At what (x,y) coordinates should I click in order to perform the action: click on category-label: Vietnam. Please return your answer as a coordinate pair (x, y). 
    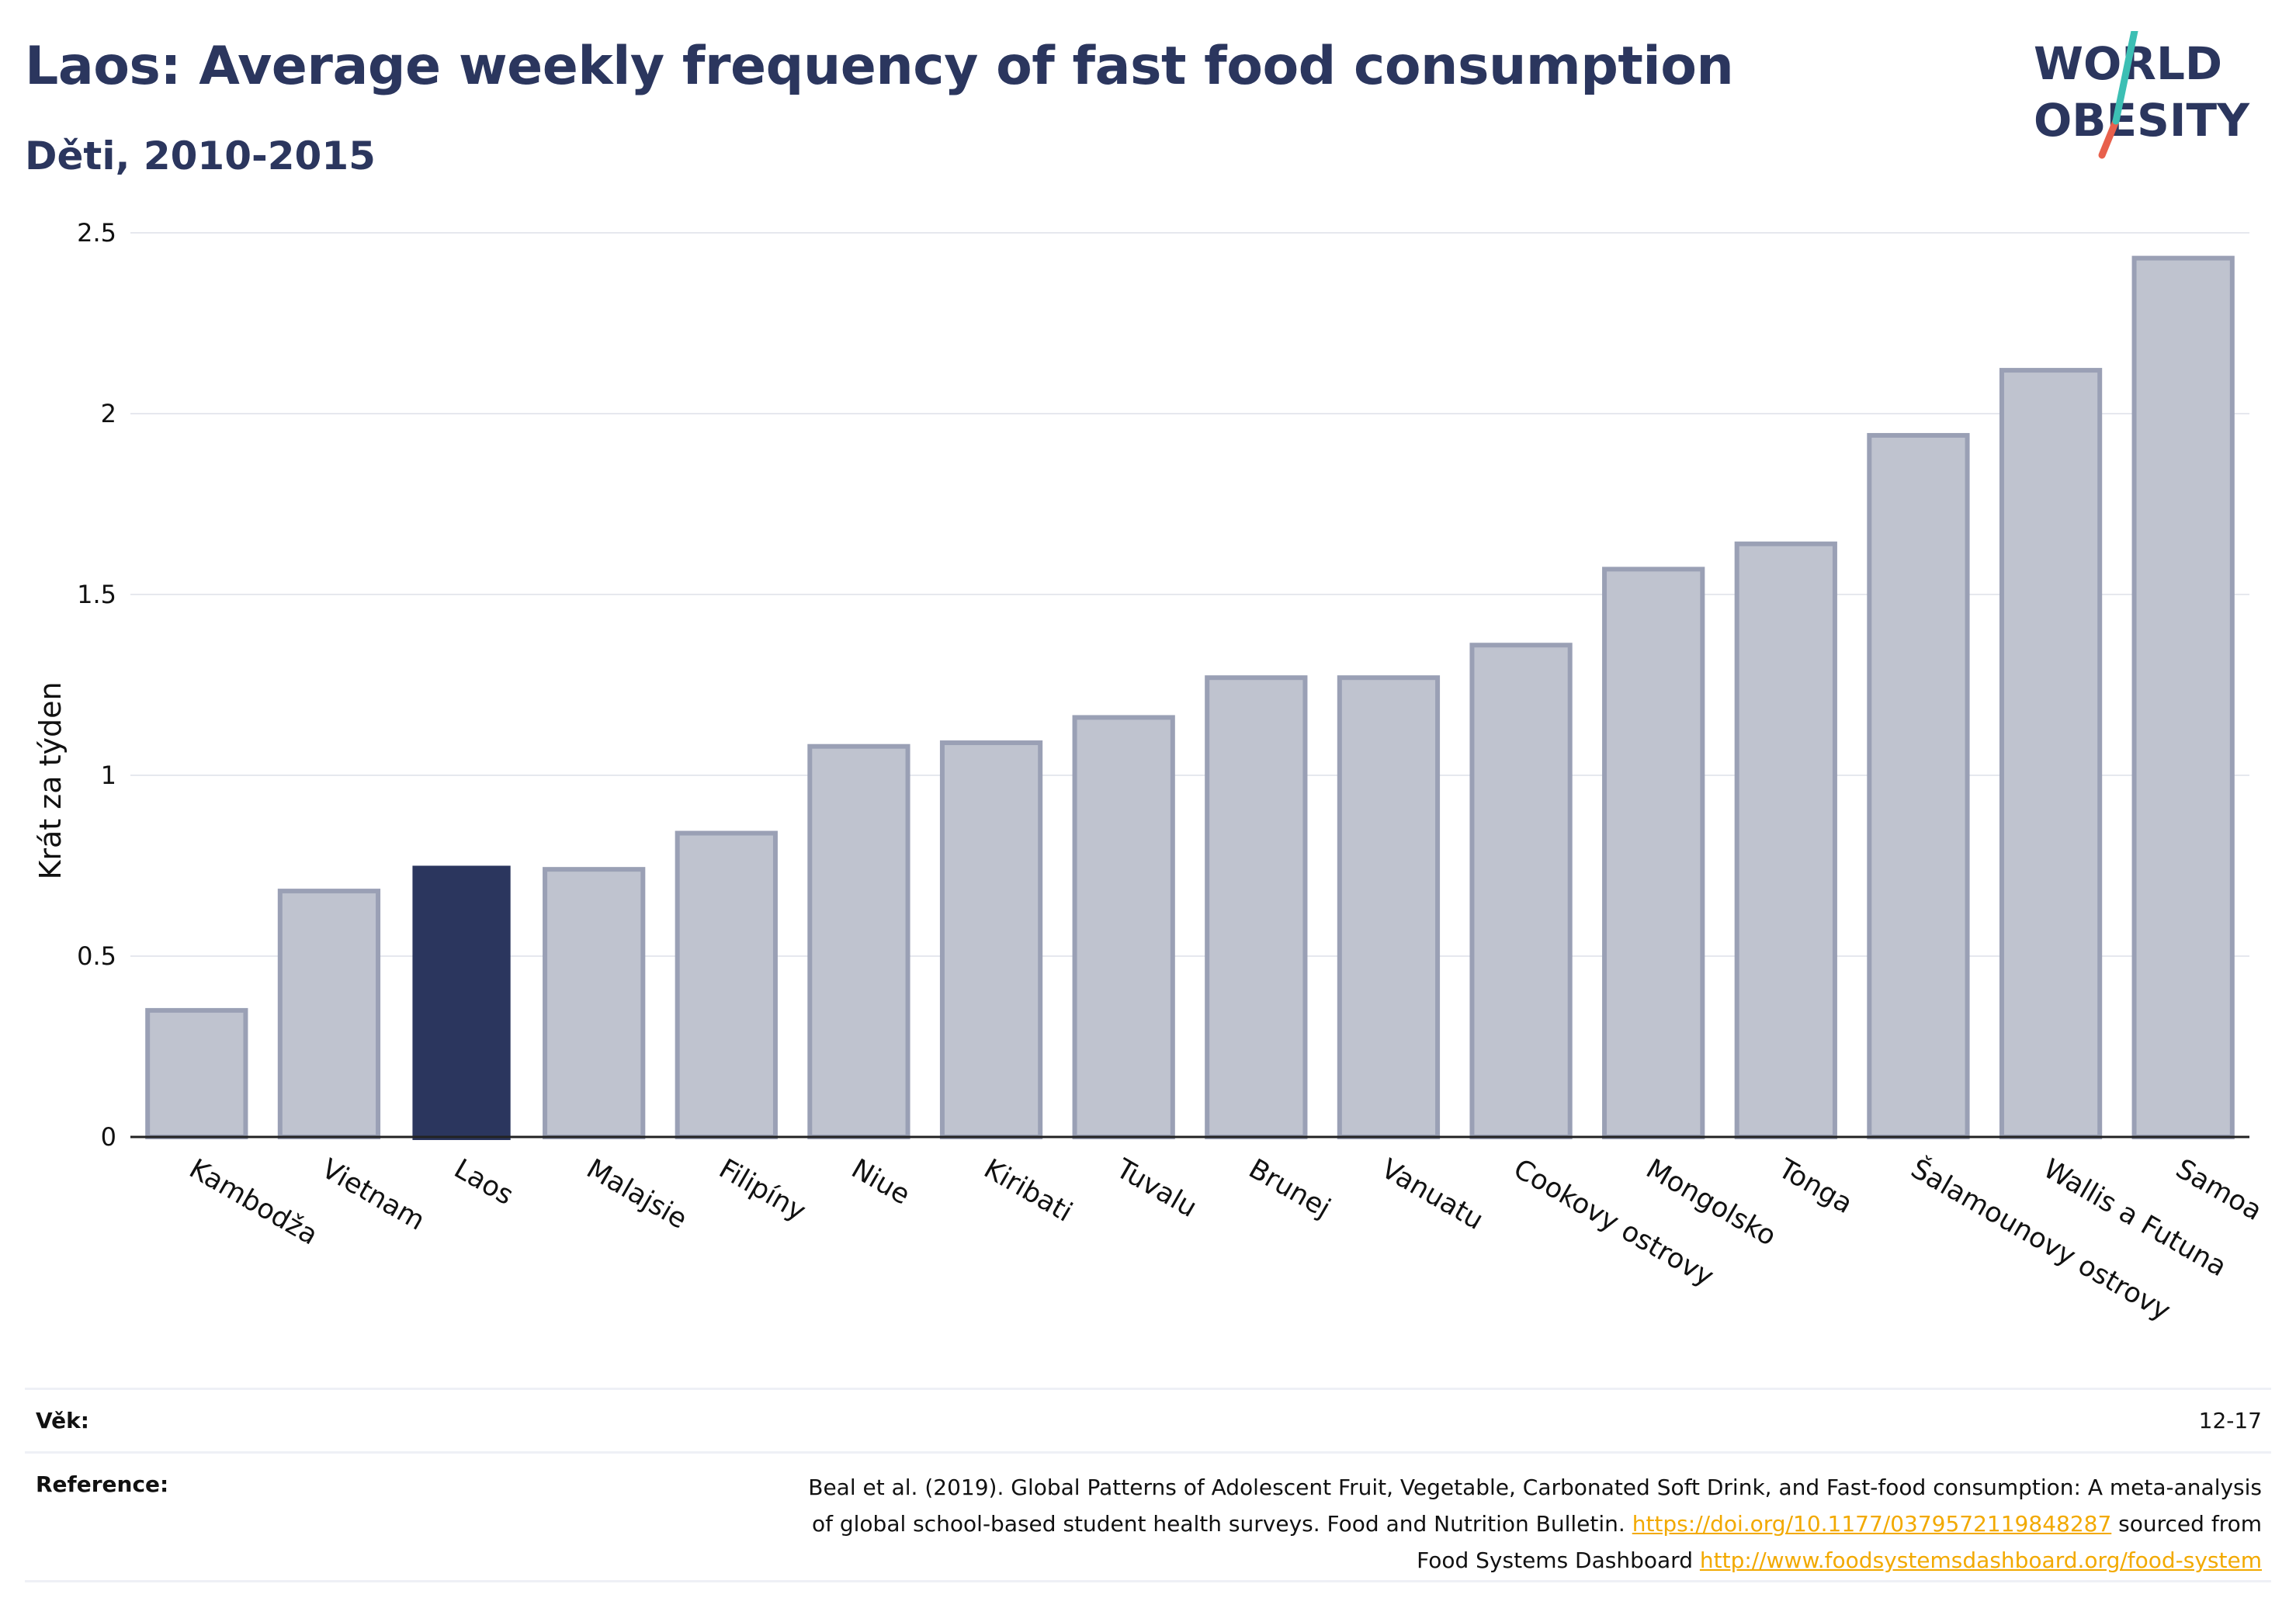
    Looking at the image, I should click on (372, 1195).